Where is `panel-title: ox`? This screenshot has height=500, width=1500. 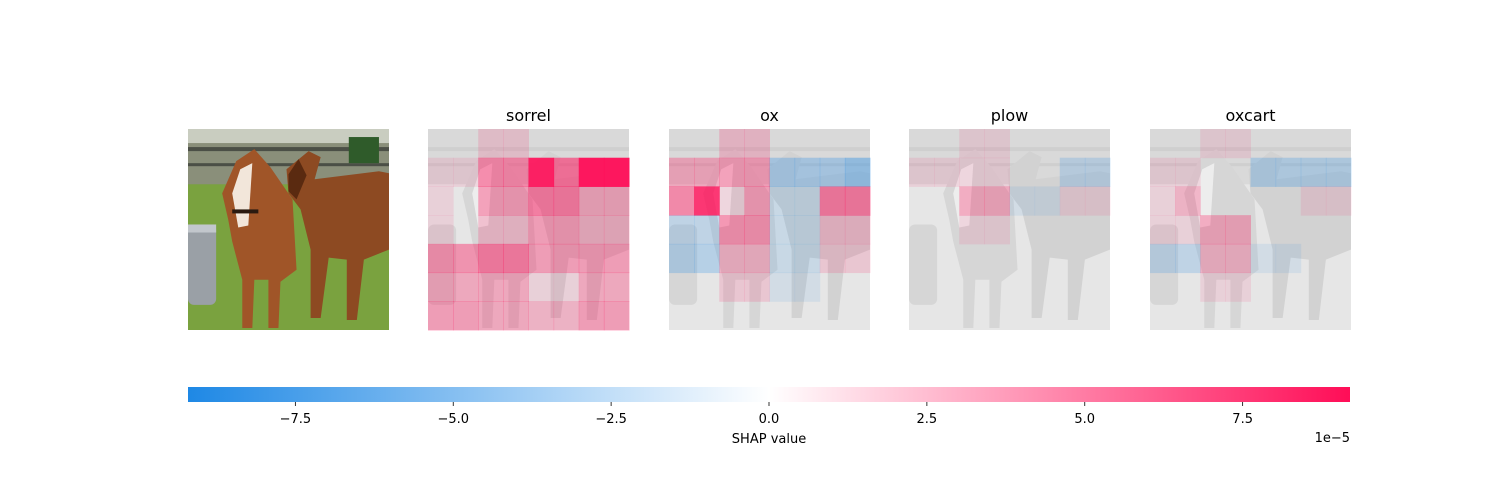
panel-title: ox is located at coordinates (769, 115).